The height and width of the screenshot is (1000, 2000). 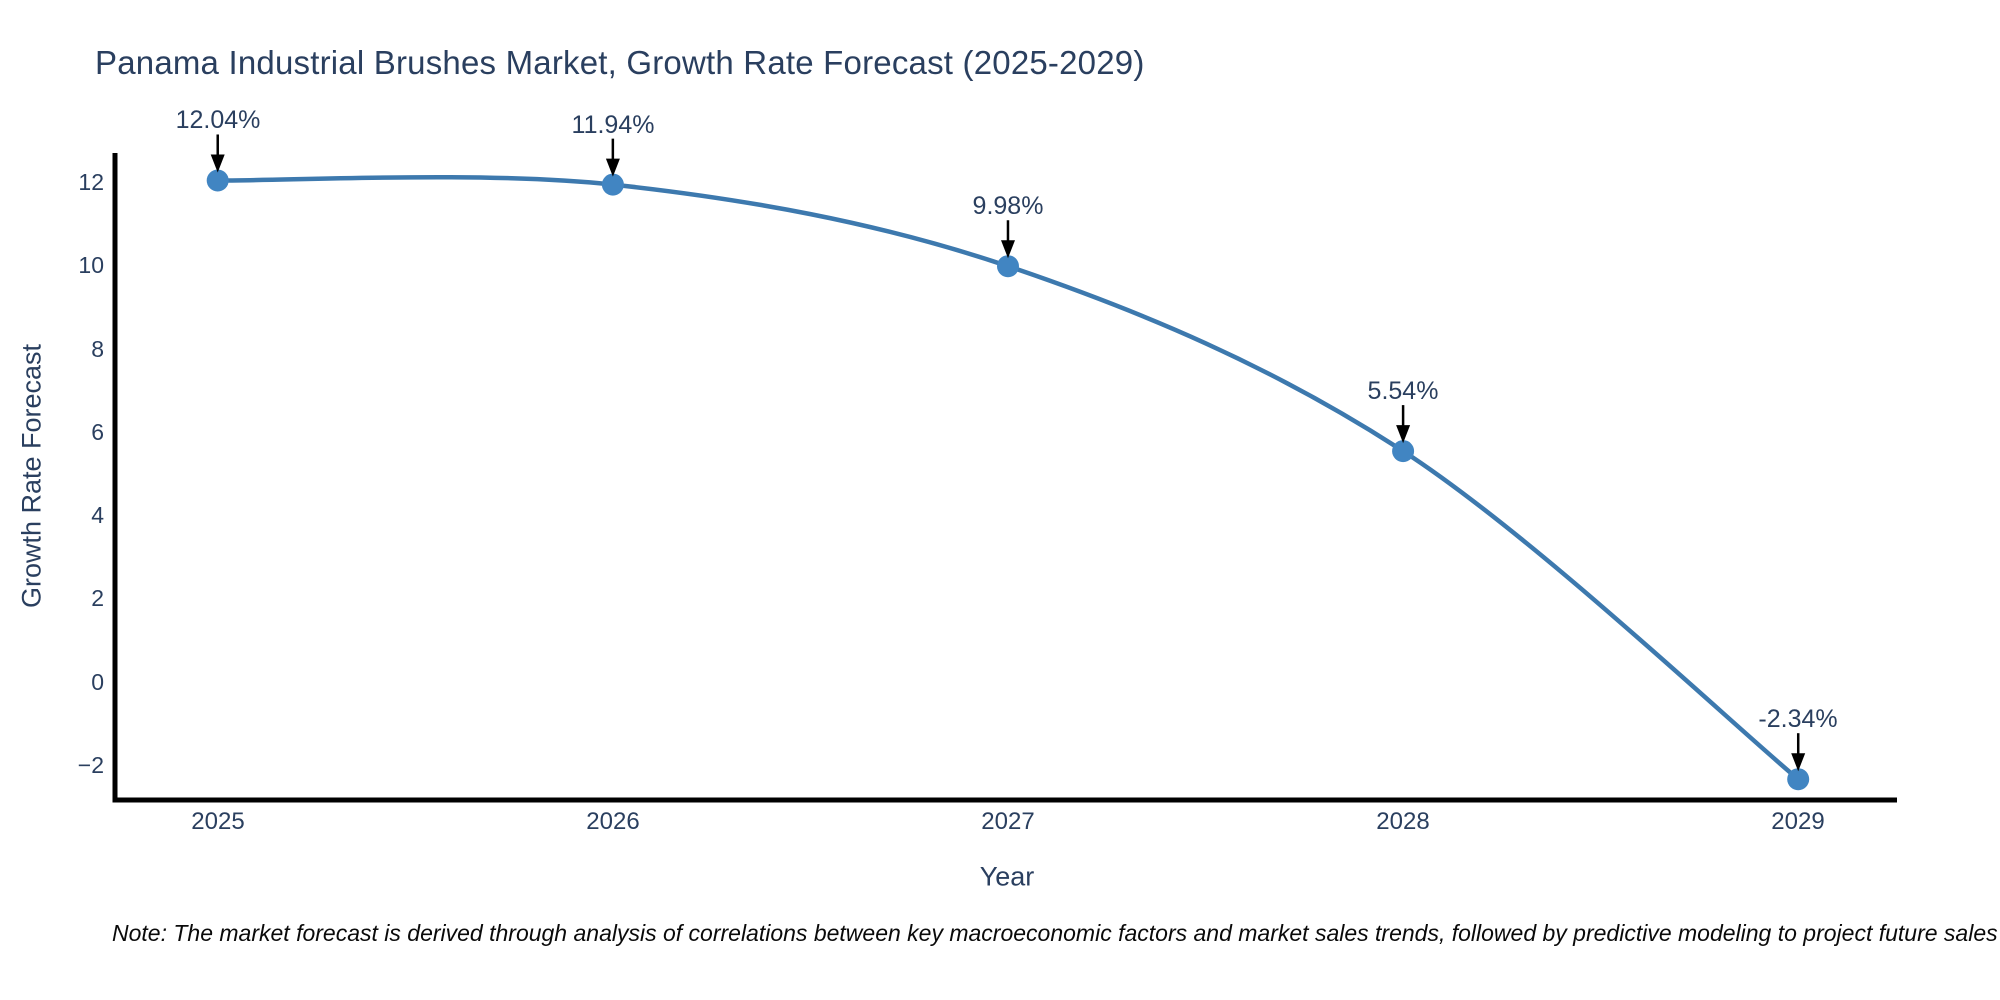 What do you see at coordinates (97, 349) in the screenshot?
I see `y-tick-label: 8` at bounding box center [97, 349].